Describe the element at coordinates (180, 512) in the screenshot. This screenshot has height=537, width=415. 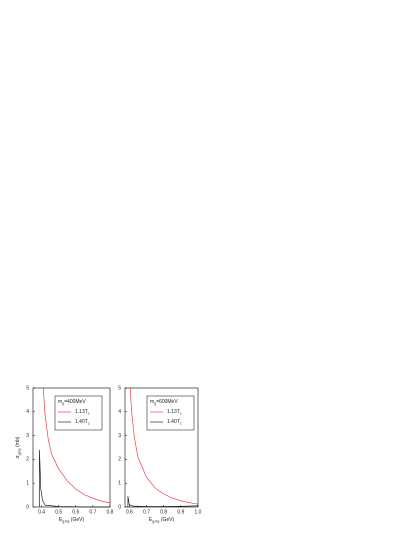
I see `x-tick-label: 0.9` at that location.